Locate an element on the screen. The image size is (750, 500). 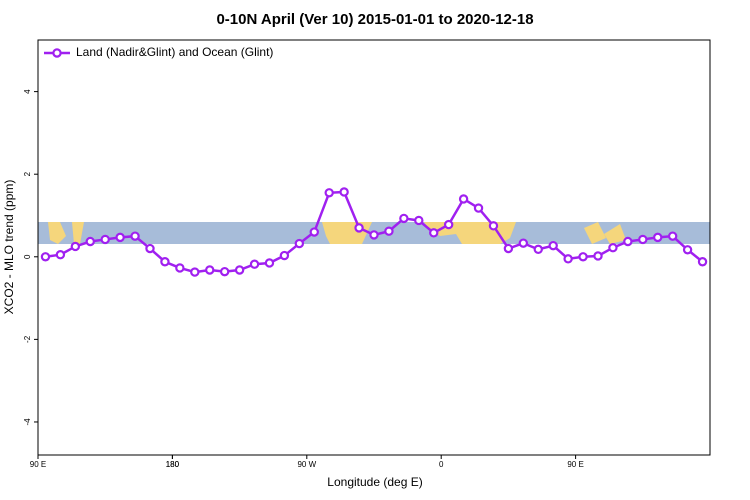
x-tick-label: 180 is located at coordinates (173, 464).